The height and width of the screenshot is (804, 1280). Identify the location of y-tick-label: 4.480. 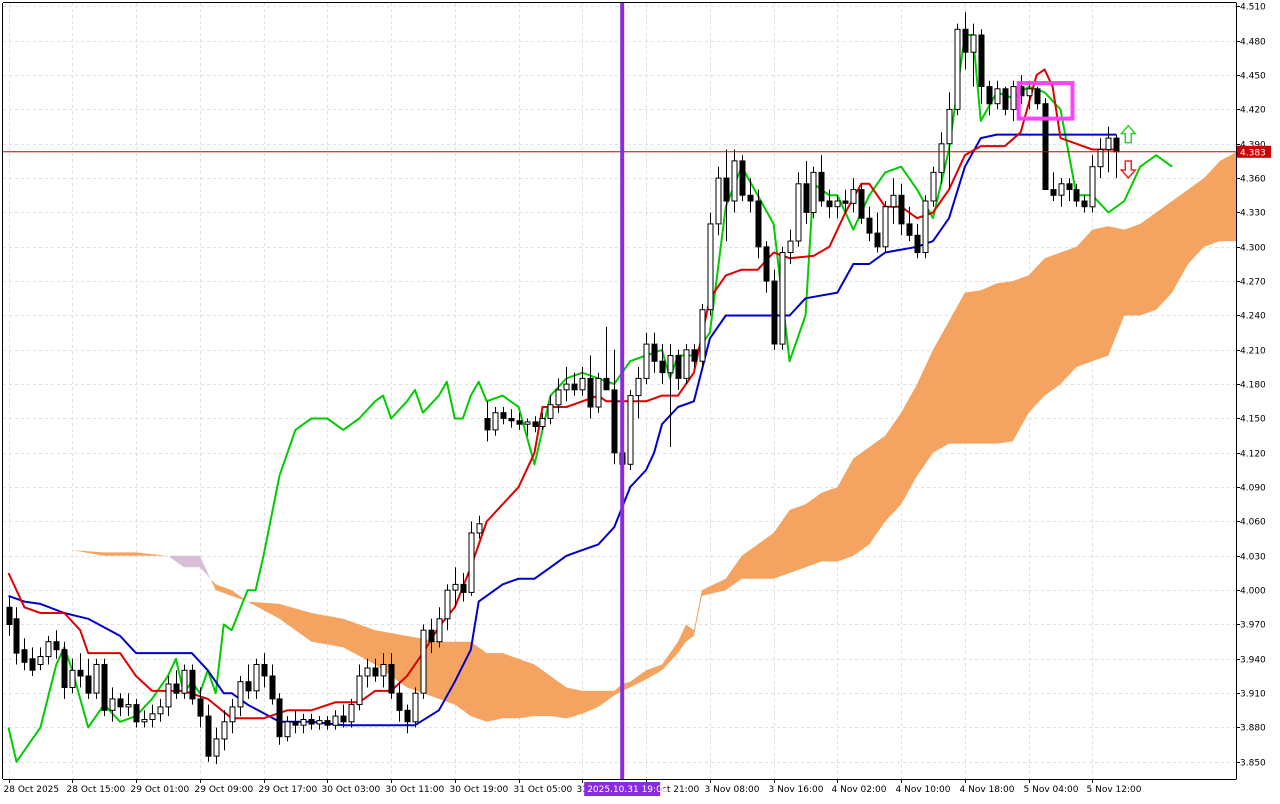
(1253, 43).